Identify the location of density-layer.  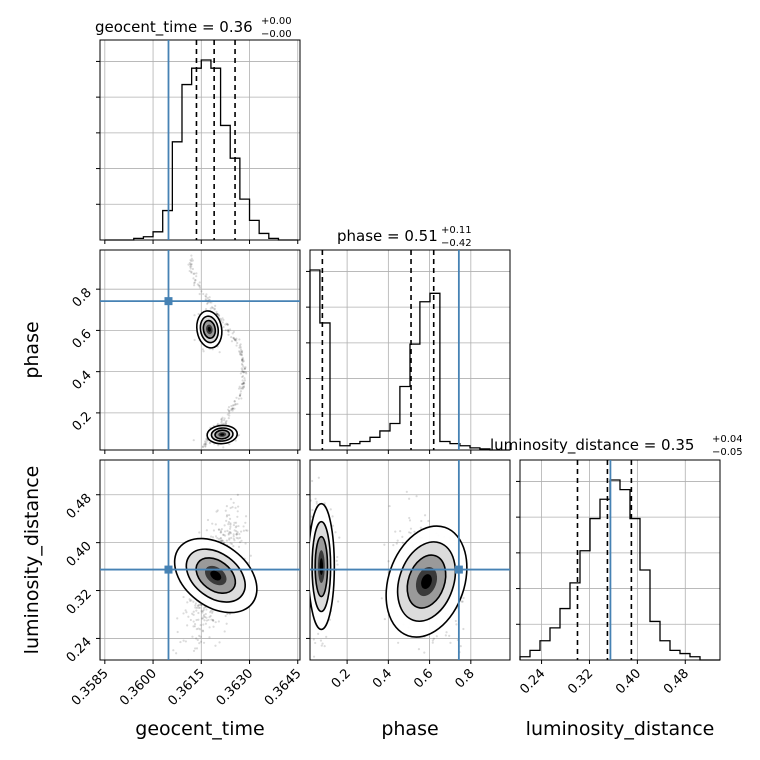
(217, 352).